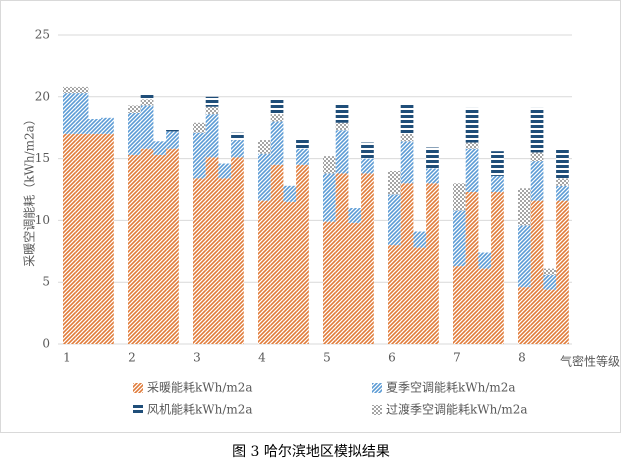 The image size is (622, 469). What do you see at coordinates (46, 282) in the screenshot?
I see `y-tick-label: 5` at bounding box center [46, 282].